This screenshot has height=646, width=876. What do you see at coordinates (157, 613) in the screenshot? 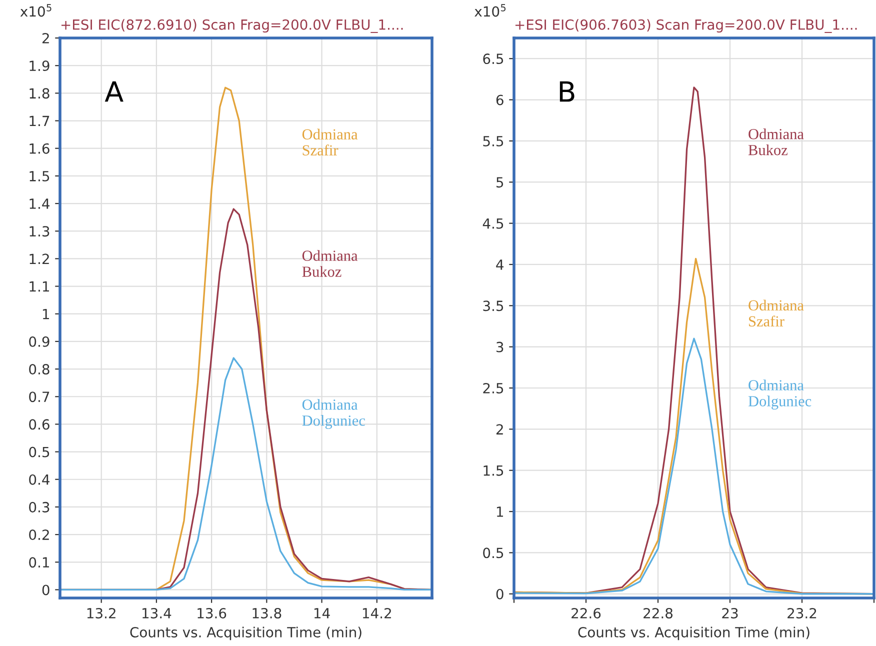
I see `x-tick-label: 13.4` at bounding box center [157, 613].